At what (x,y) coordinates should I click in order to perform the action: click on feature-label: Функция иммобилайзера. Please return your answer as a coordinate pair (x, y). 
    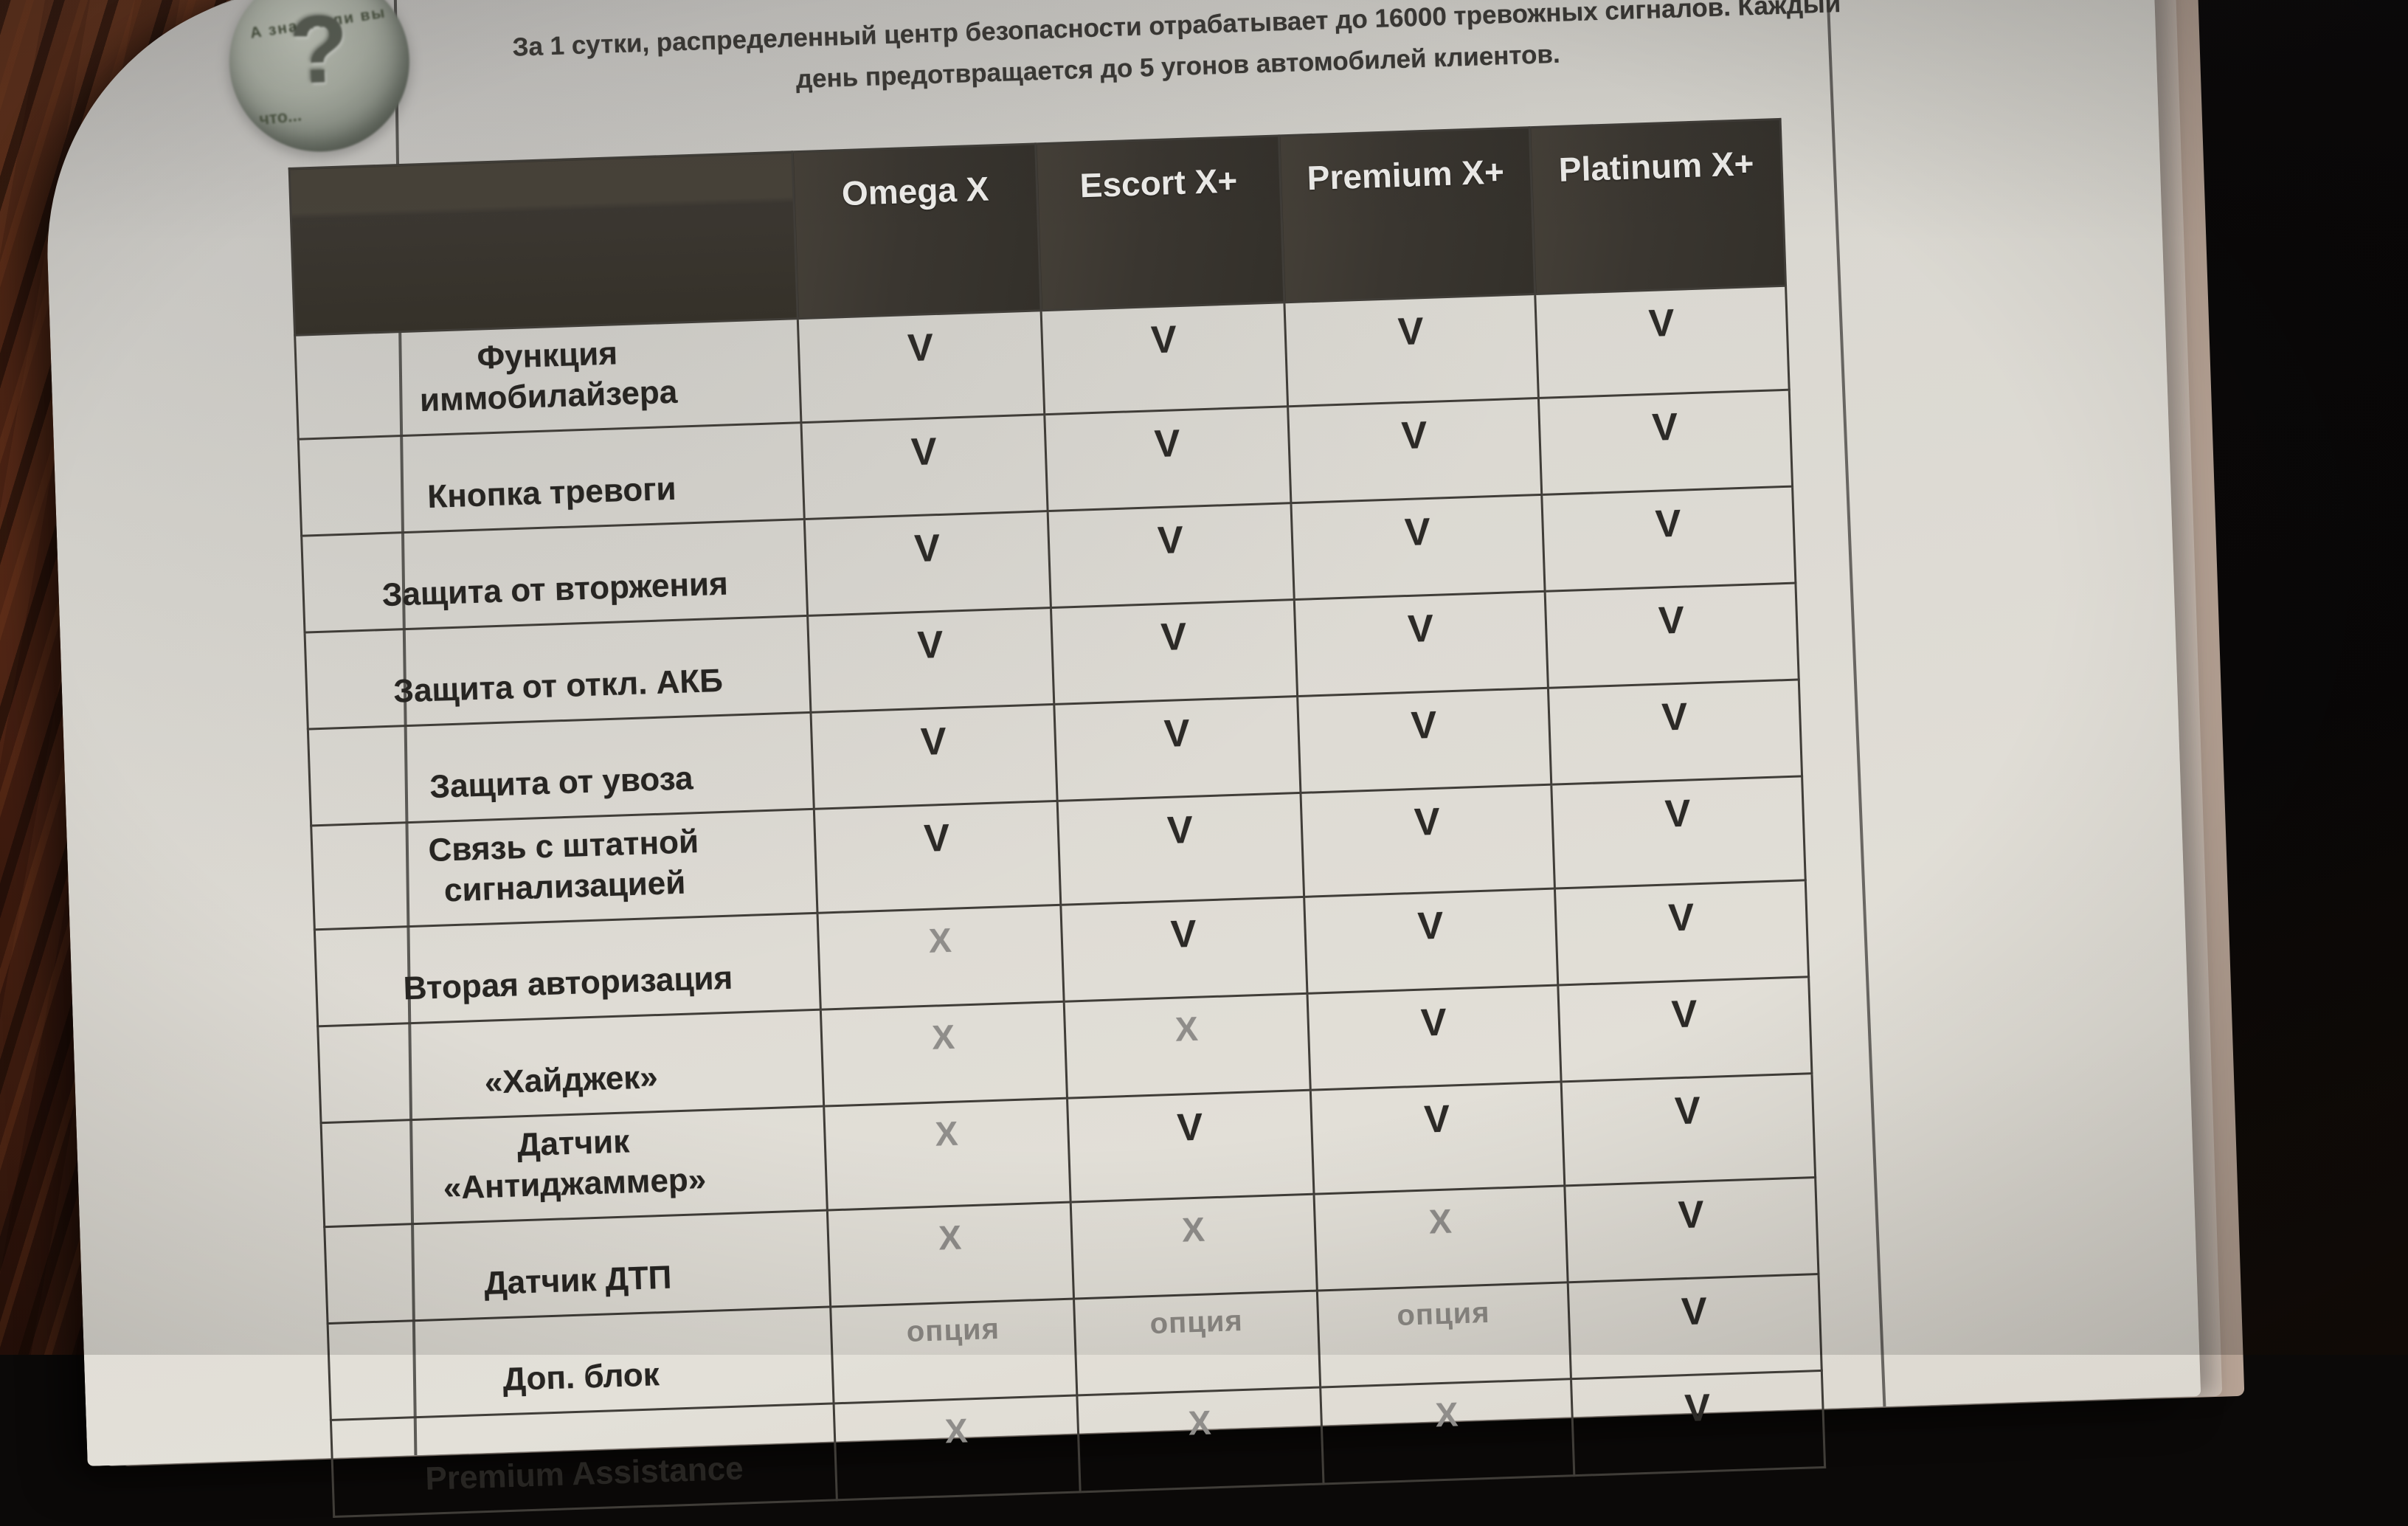
    Looking at the image, I should click on (547, 379).